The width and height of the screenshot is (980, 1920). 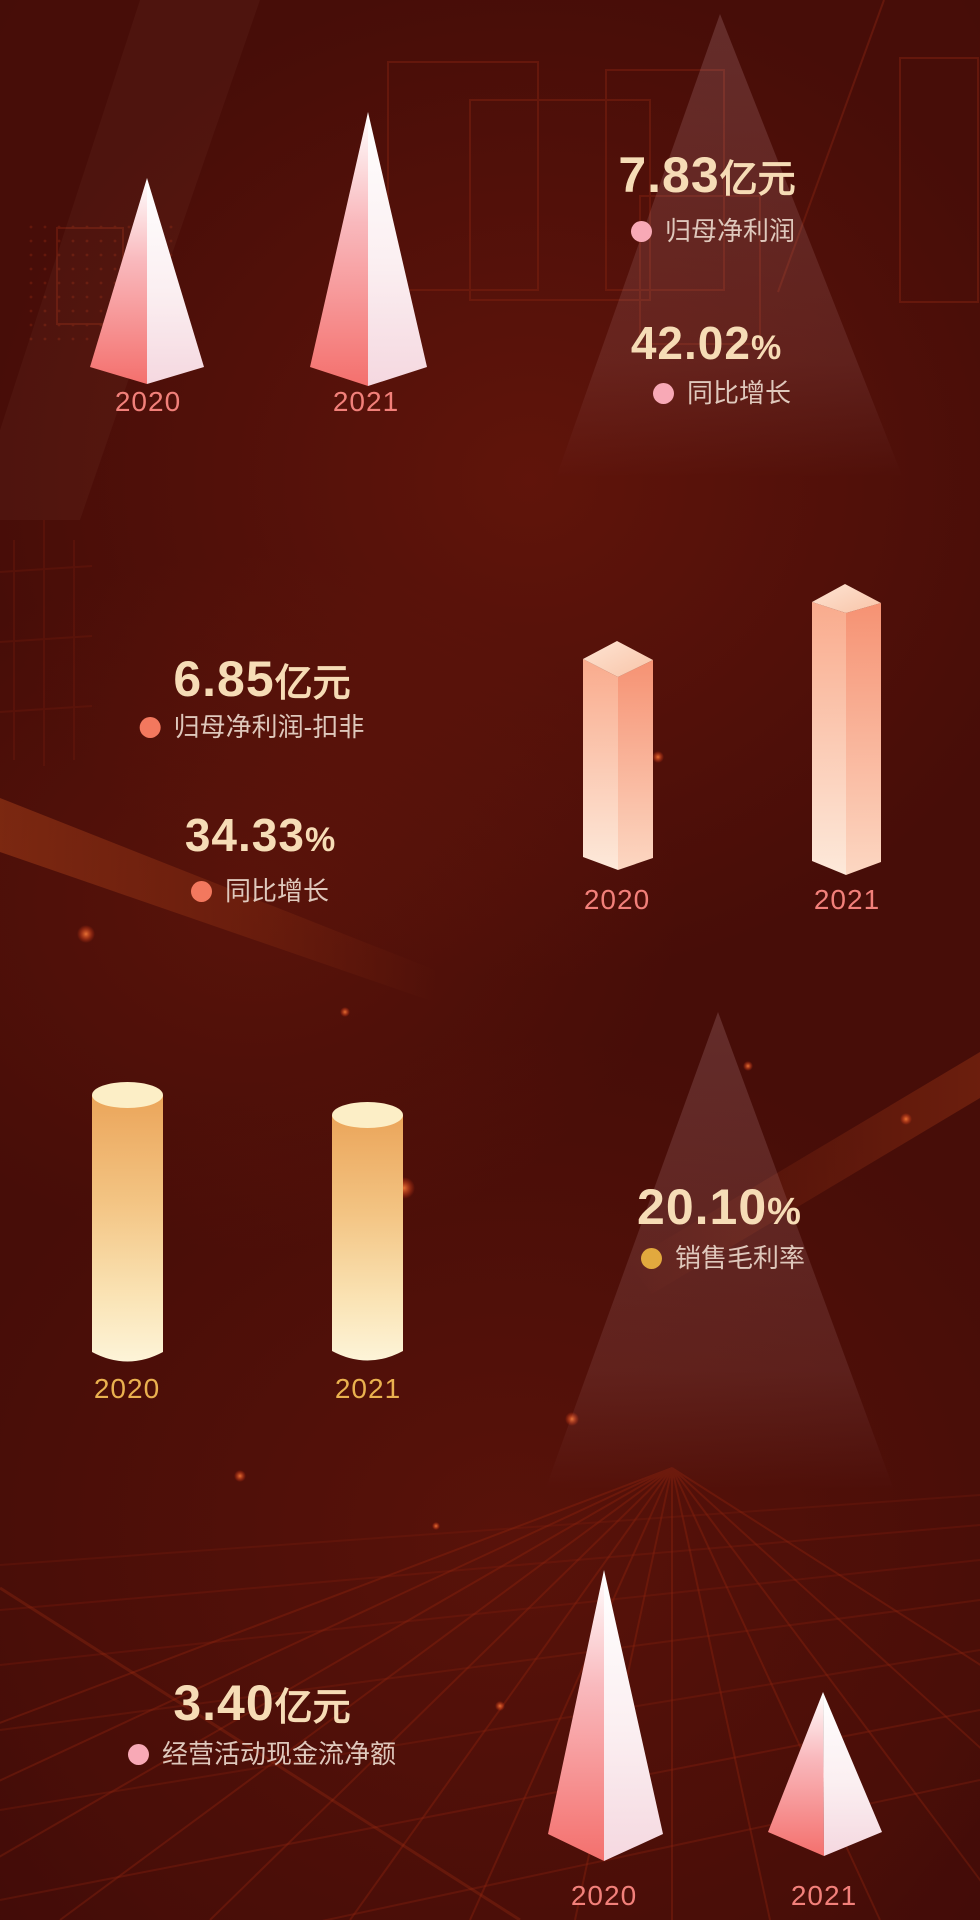 What do you see at coordinates (224, 1703) in the screenshot?
I see `cash-flow-amount: 3.40` at bounding box center [224, 1703].